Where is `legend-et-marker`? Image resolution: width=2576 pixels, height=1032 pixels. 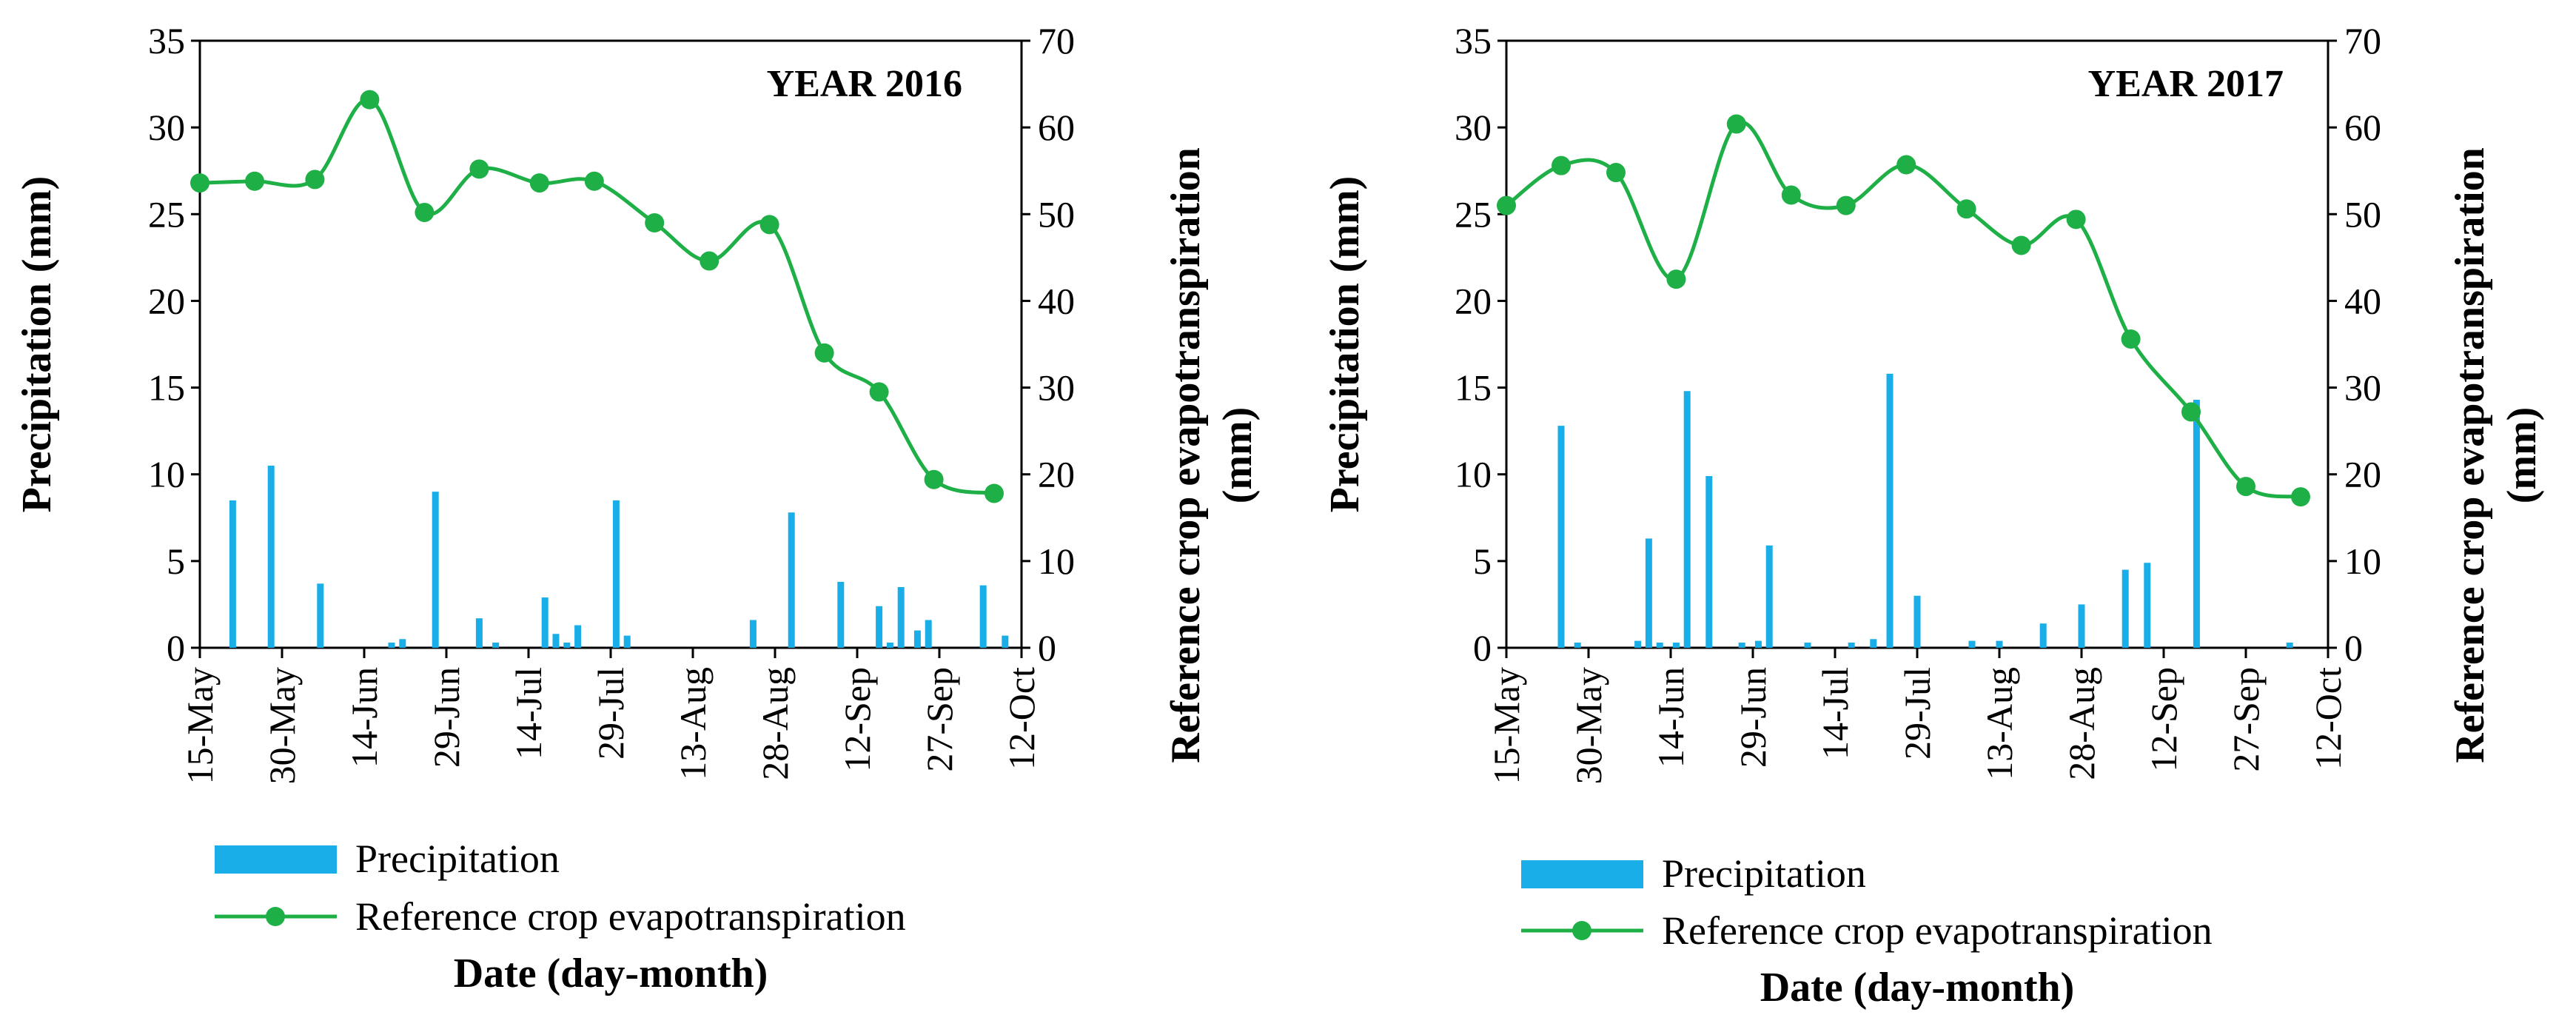 legend-et-marker is located at coordinates (275, 917).